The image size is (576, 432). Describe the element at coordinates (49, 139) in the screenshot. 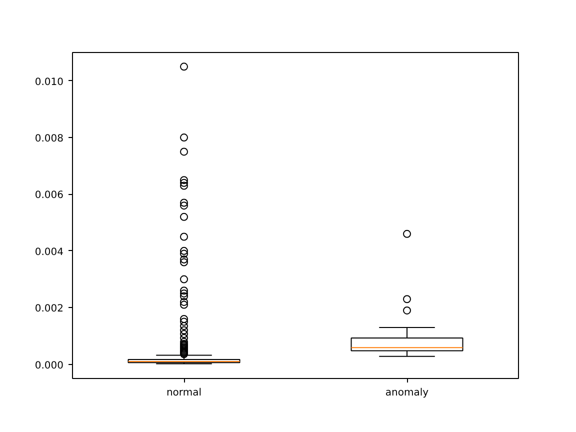

I see `y-tick-label: 0.008` at that location.